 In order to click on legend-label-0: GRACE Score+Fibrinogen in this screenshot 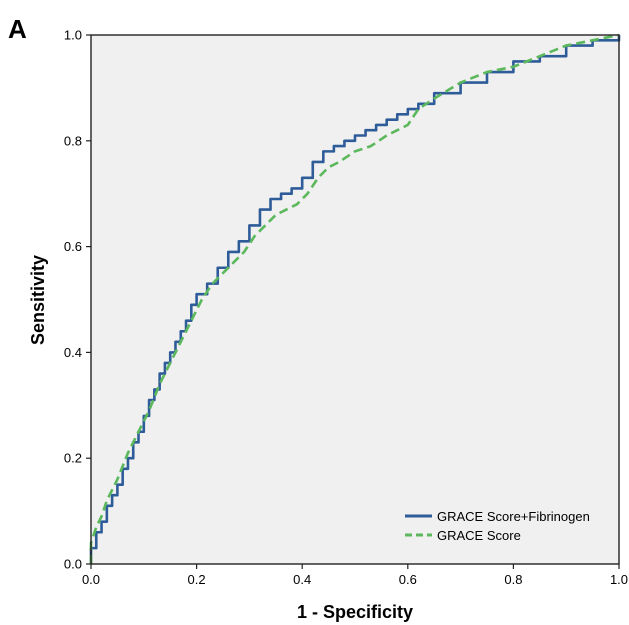, I will do `click(513, 516)`.